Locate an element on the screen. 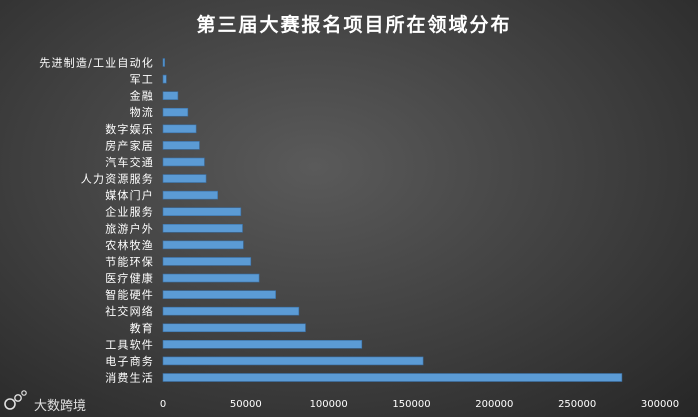  category-label: 先进制造/工业自动化 is located at coordinates (96, 63).